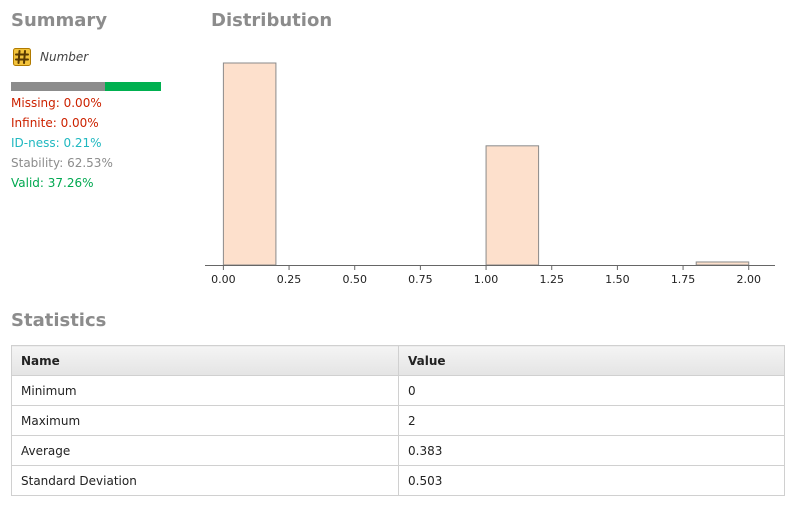  I want to click on x-tick-label: 1.50, so click(617, 279).